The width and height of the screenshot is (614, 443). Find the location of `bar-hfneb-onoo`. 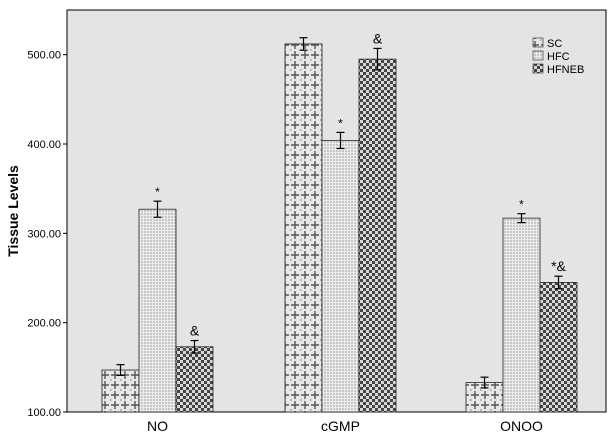

bar-hfneb-onoo is located at coordinates (558, 347).